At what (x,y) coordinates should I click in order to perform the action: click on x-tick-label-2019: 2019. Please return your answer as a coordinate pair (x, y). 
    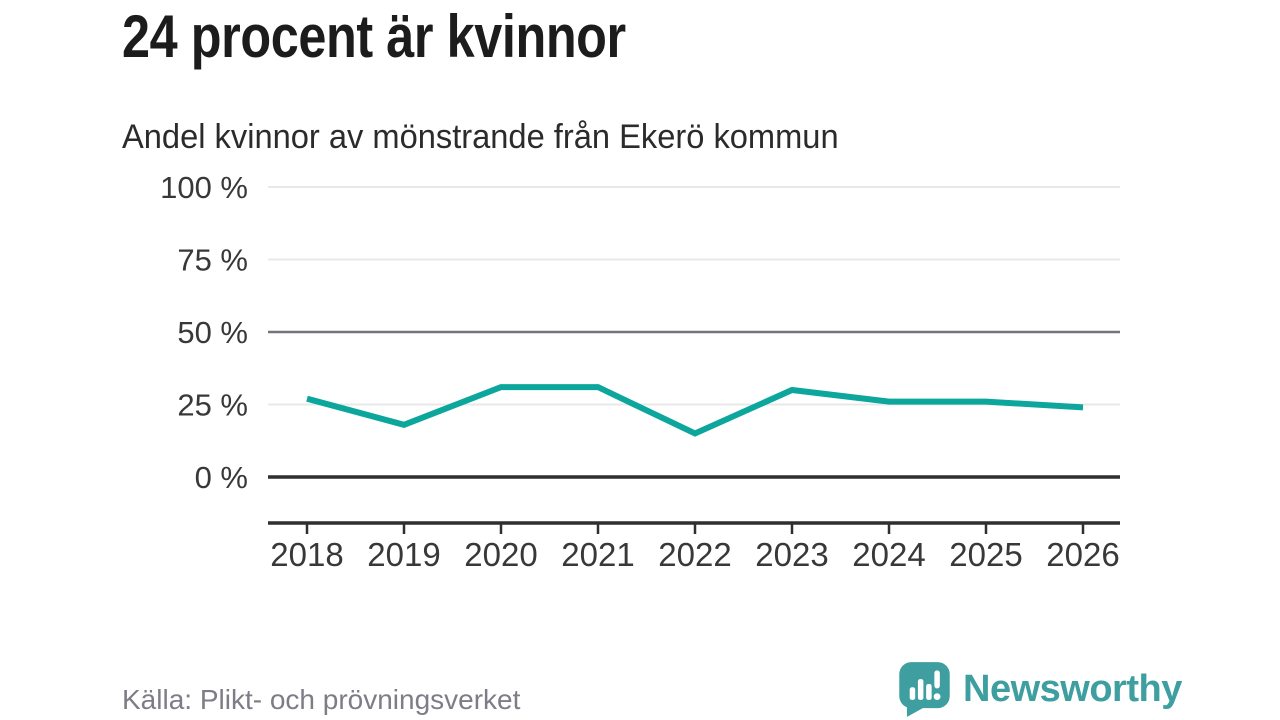
    Looking at the image, I should click on (403, 554).